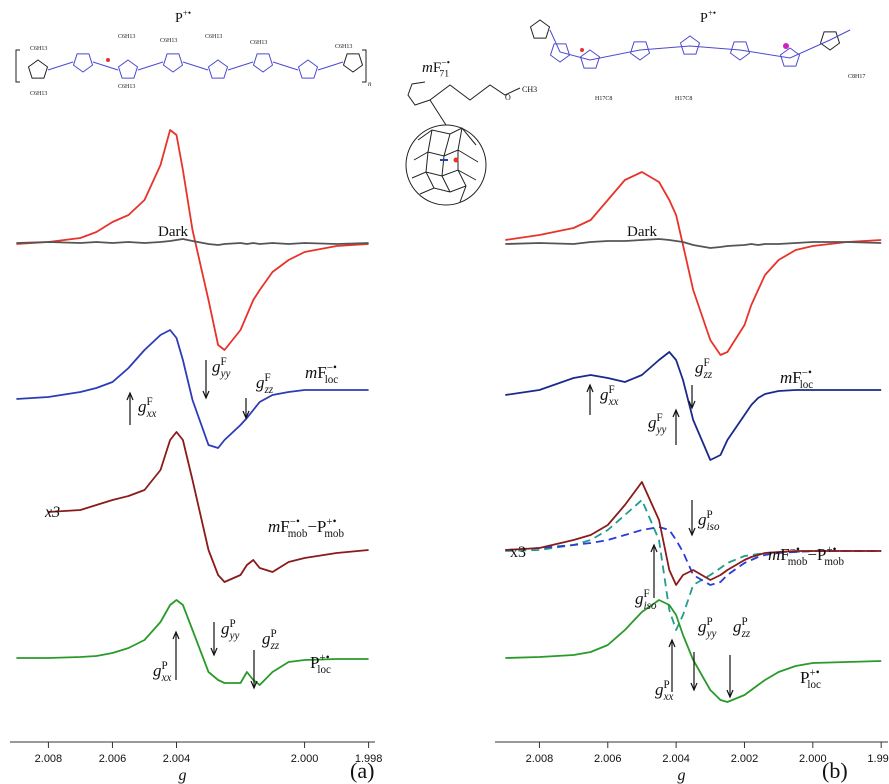 The width and height of the screenshot is (889, 784). Describe the element at coordinates (463, 143) in the screenshot. I see `molecule-structures` at that location.